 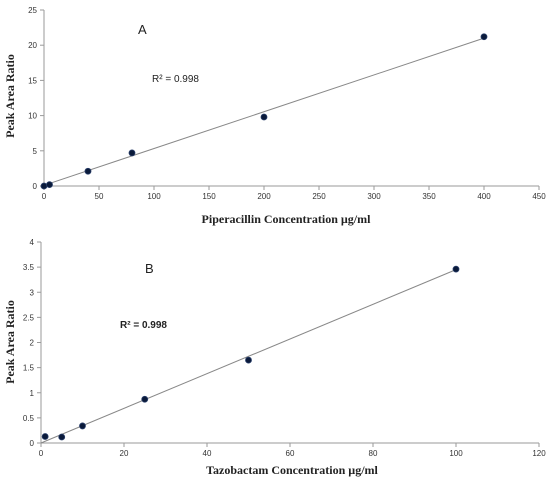 I want to click on panel-b-y-axis-title: Peak Area Ratio, so click(x=10, y=342).